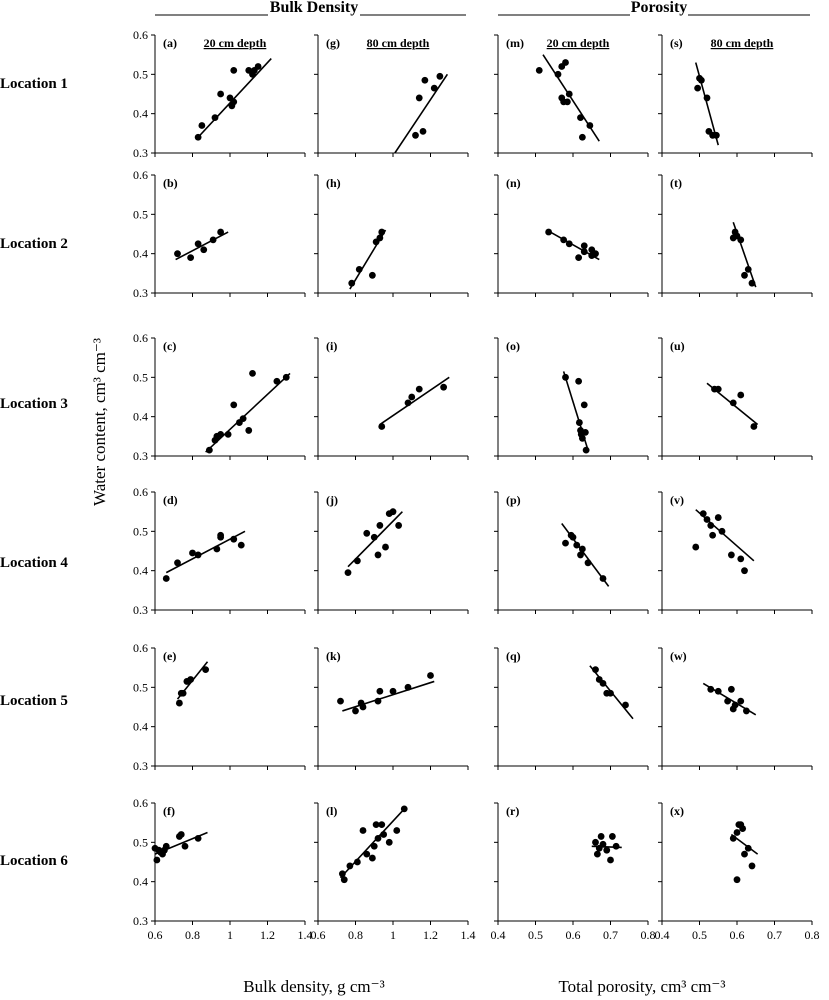 Image resolution: width=829 pixels, height=1000 pixels. What do you see at coordinates (169, 346) in the screenshot?
I see `panel-label: (c)` at bounding box center [169, 346].